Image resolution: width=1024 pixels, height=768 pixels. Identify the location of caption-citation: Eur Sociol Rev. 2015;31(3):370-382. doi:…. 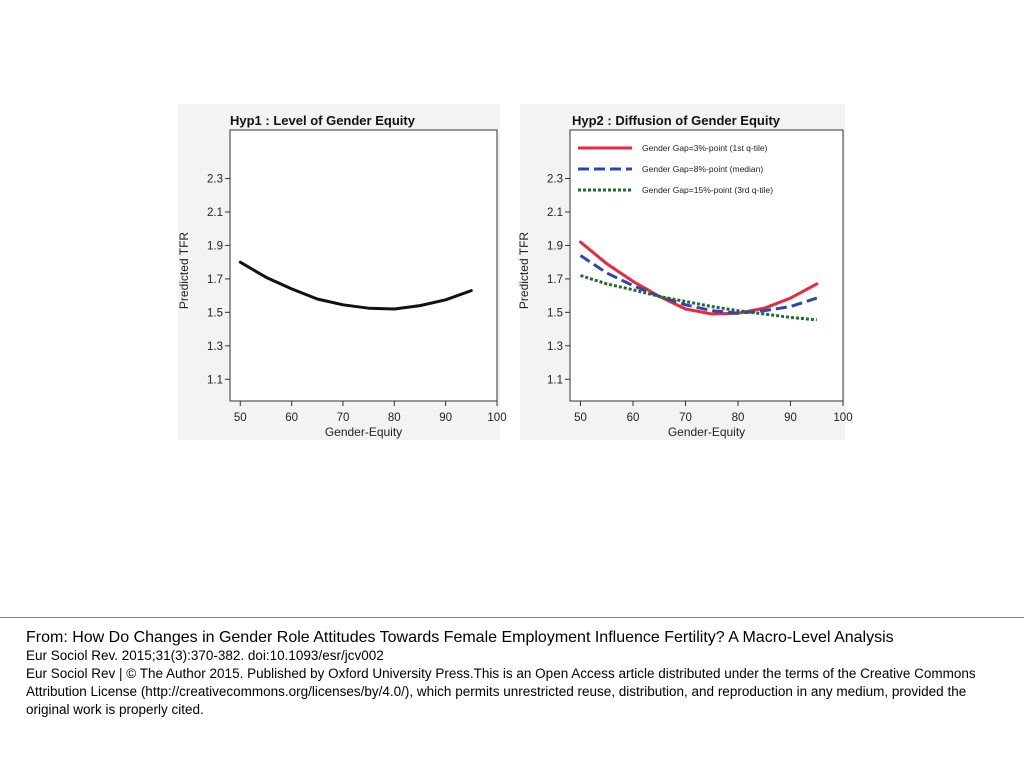
(205, 655).